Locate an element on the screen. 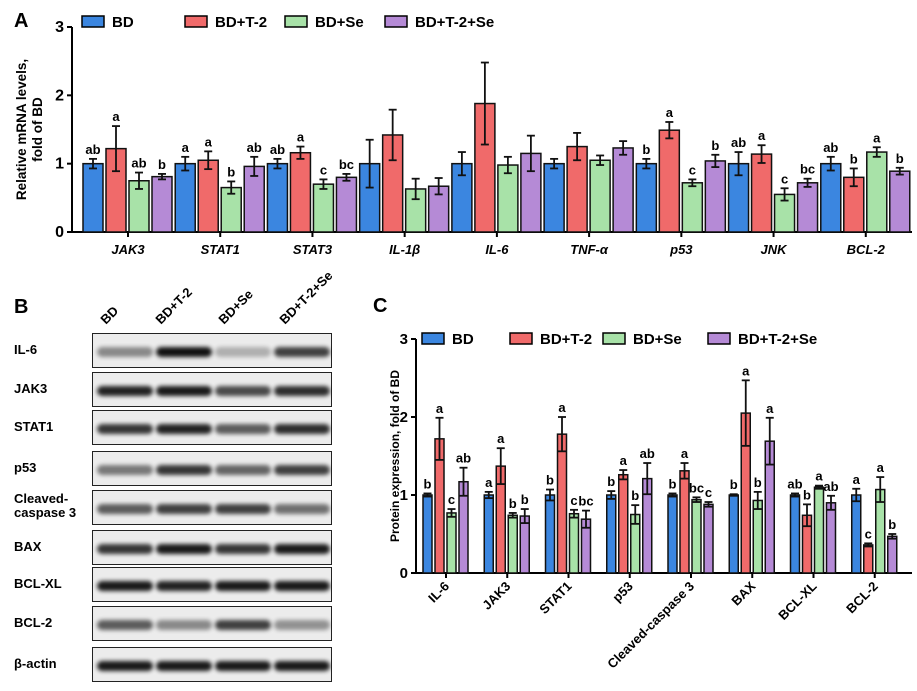 This screenshot has width=917, height=691. a-y-tick-label: 0 is located at coordinates (59, 232).